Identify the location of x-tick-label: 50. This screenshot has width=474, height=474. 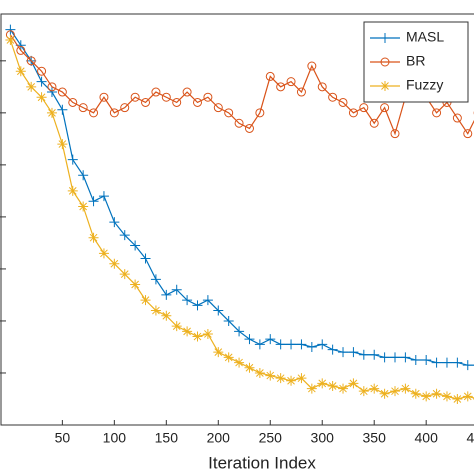
(63, 438).